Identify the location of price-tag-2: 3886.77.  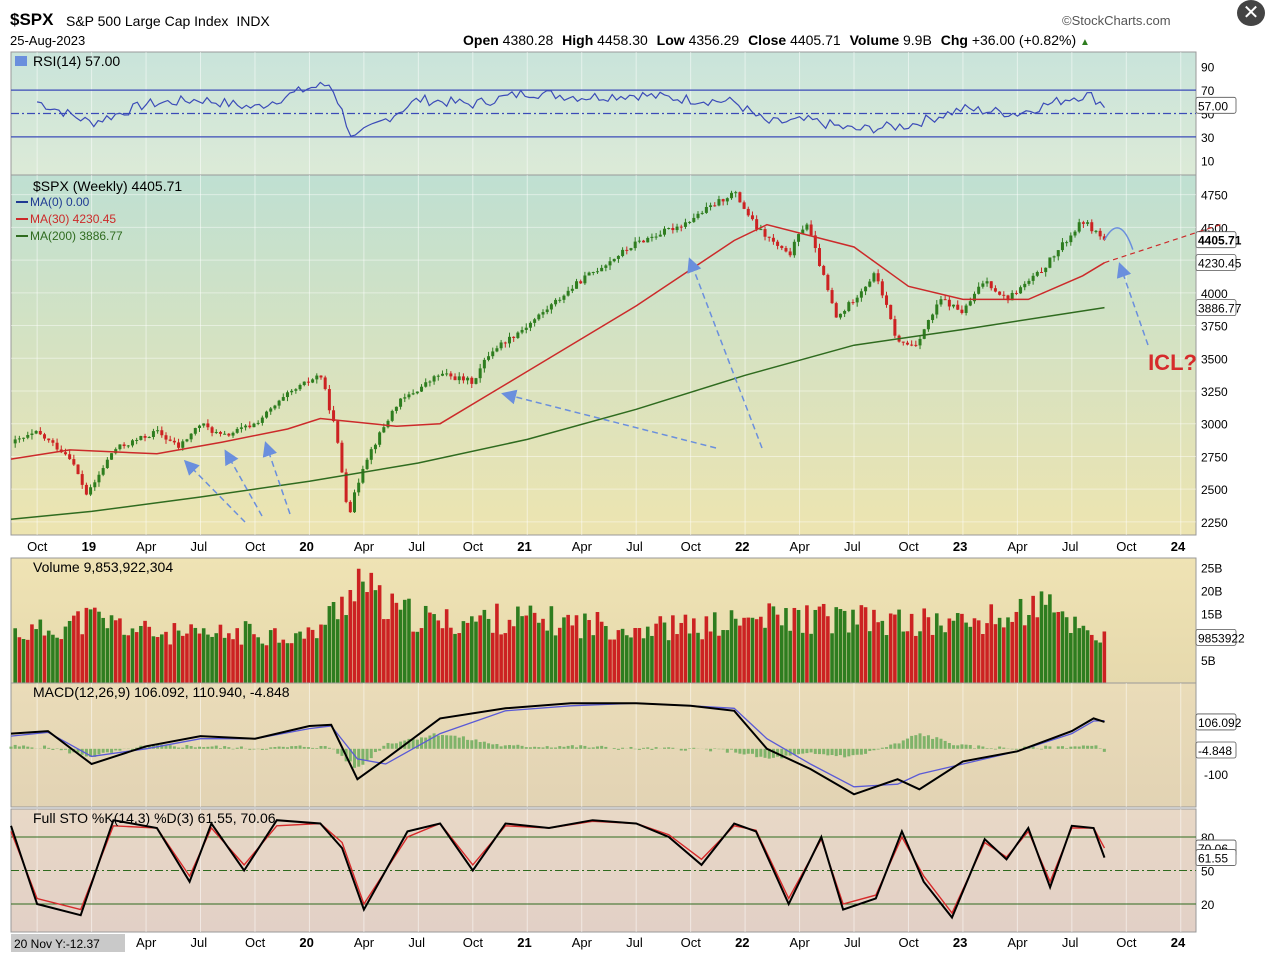
(1220, 309).